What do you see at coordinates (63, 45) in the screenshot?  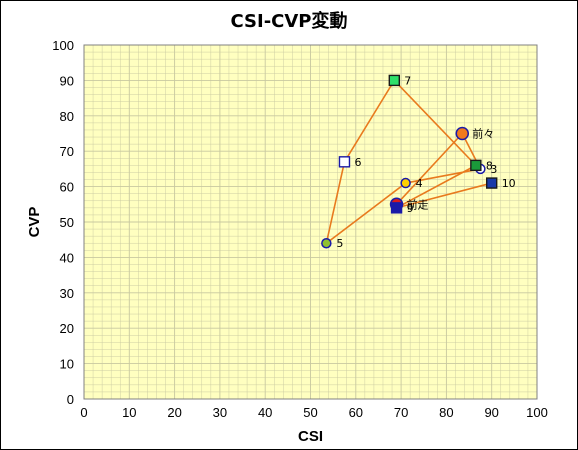 I see `y-tick-label: 100` at bounding box center [63, 45].